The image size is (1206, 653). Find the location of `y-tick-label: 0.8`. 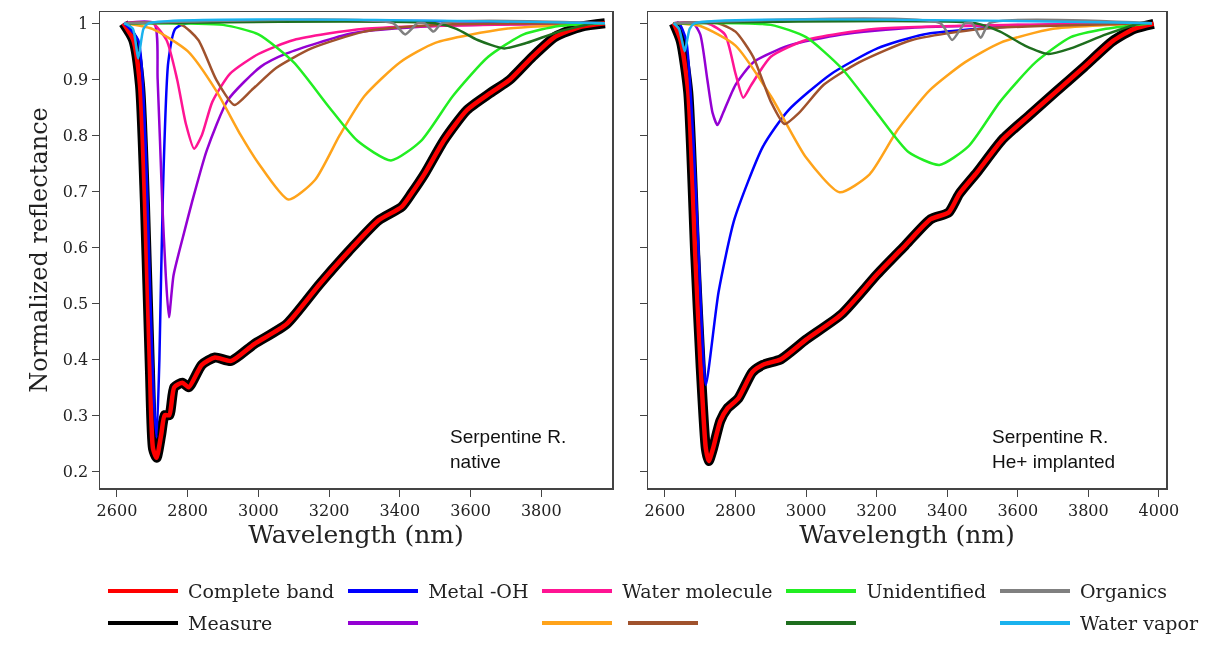

y-tick-label: 0.8 is located at coordinates (75, 135).